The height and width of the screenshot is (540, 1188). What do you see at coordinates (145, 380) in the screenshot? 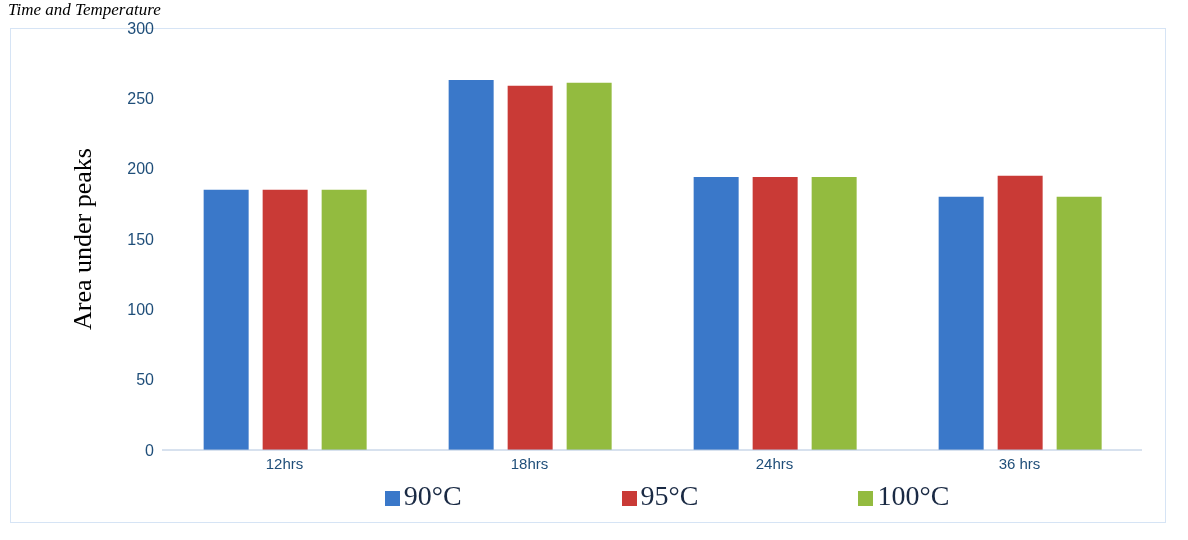
I see `y-tick-label: 50` at bounding box center [145, 380].